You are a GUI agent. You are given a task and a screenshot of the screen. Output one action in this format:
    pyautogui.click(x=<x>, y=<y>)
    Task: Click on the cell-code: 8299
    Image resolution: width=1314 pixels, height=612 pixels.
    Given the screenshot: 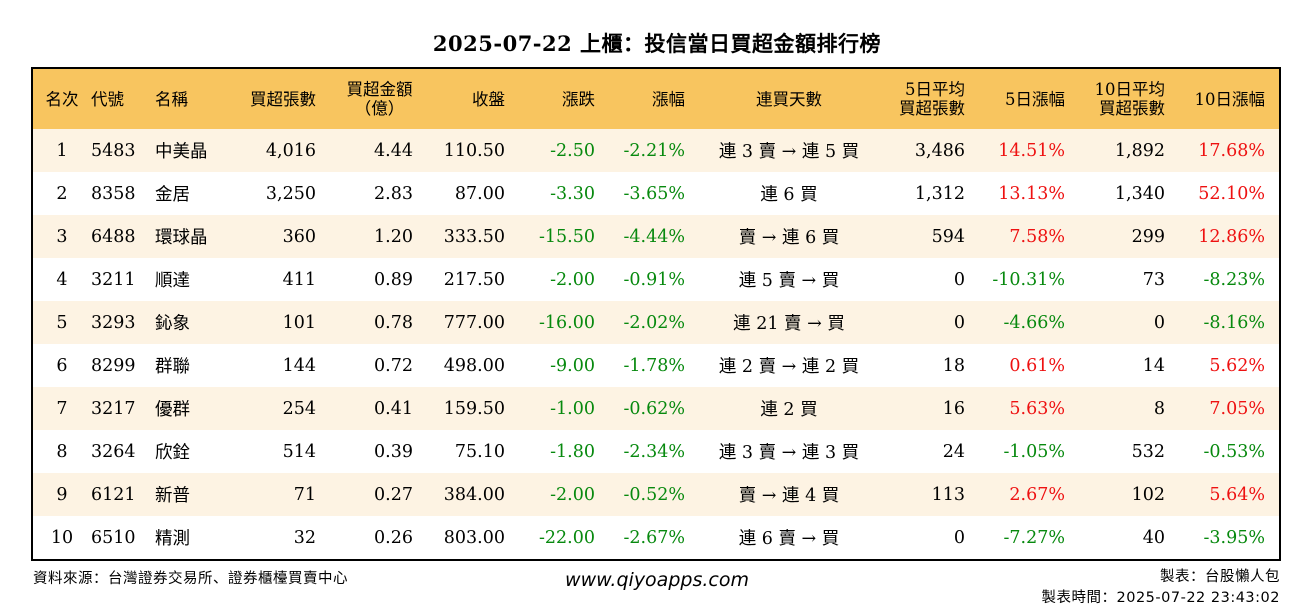 What is the action you would take?
    pyautogui.click(x=113, y=365)
    